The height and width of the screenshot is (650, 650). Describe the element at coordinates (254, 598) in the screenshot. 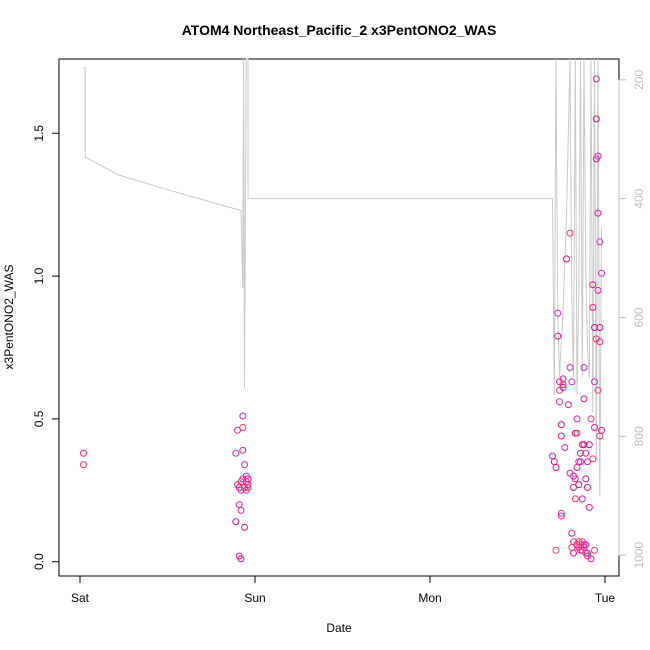

I see `x-tick-label: Sun` at that location.